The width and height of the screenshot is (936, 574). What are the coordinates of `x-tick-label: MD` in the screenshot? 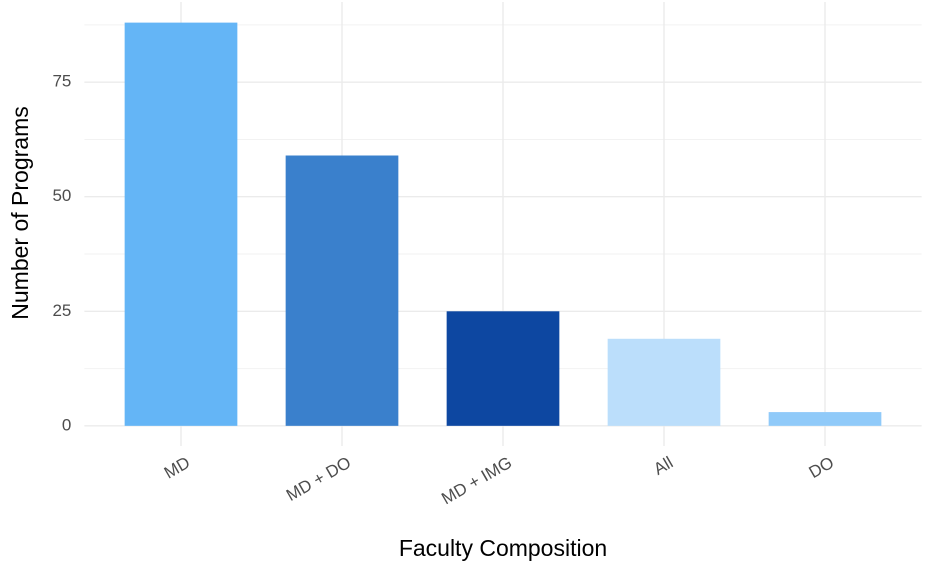 It's located at (177, 468).